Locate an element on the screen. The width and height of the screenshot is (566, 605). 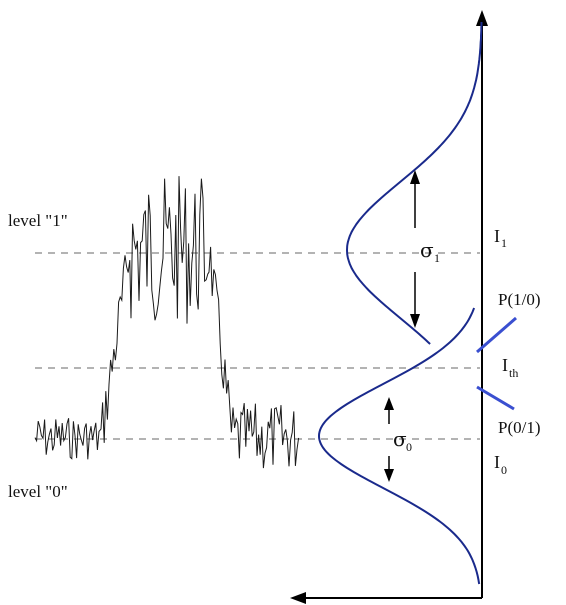
label-I1-subscript: 1 is located at coordinates (504, 243).